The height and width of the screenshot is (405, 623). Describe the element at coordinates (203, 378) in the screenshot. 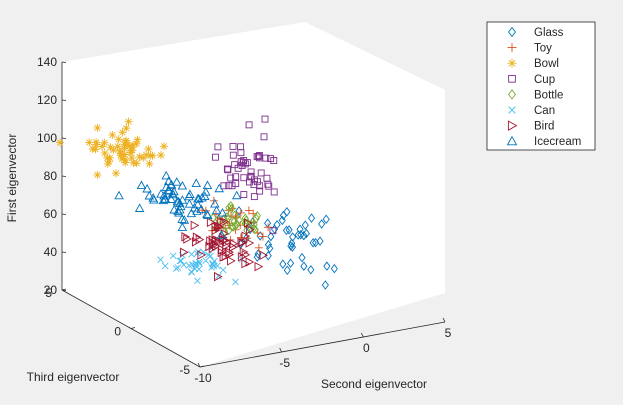

I see `x-tick-label: -10` at that location.